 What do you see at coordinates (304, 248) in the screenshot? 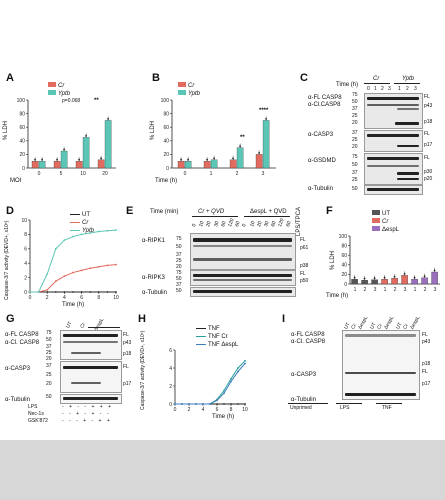
I see `band-label: p61` at bounding box center [304, 248].